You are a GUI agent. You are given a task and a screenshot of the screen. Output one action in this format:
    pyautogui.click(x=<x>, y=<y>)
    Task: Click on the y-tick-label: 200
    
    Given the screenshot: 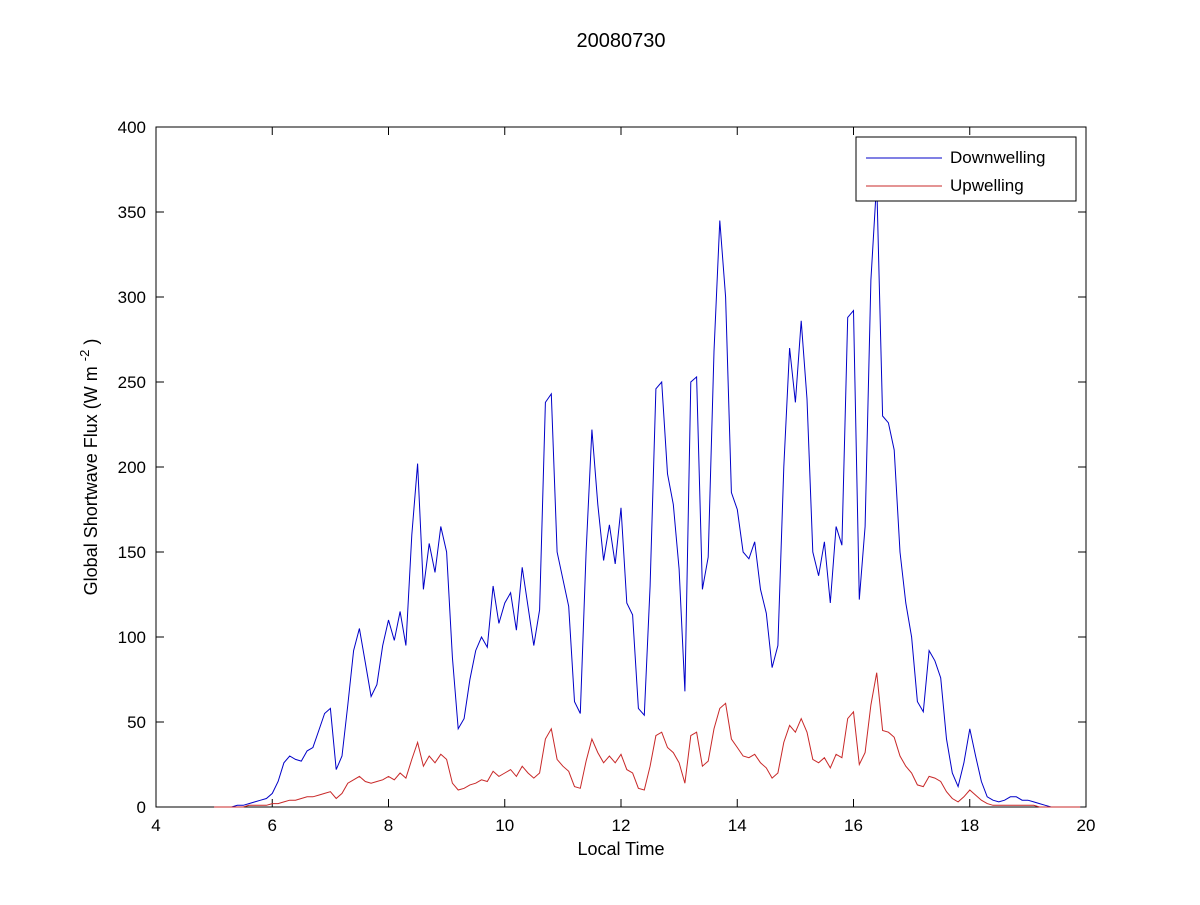 What is the action you would take?
    pyautogui.click(x=132, y=467)
    